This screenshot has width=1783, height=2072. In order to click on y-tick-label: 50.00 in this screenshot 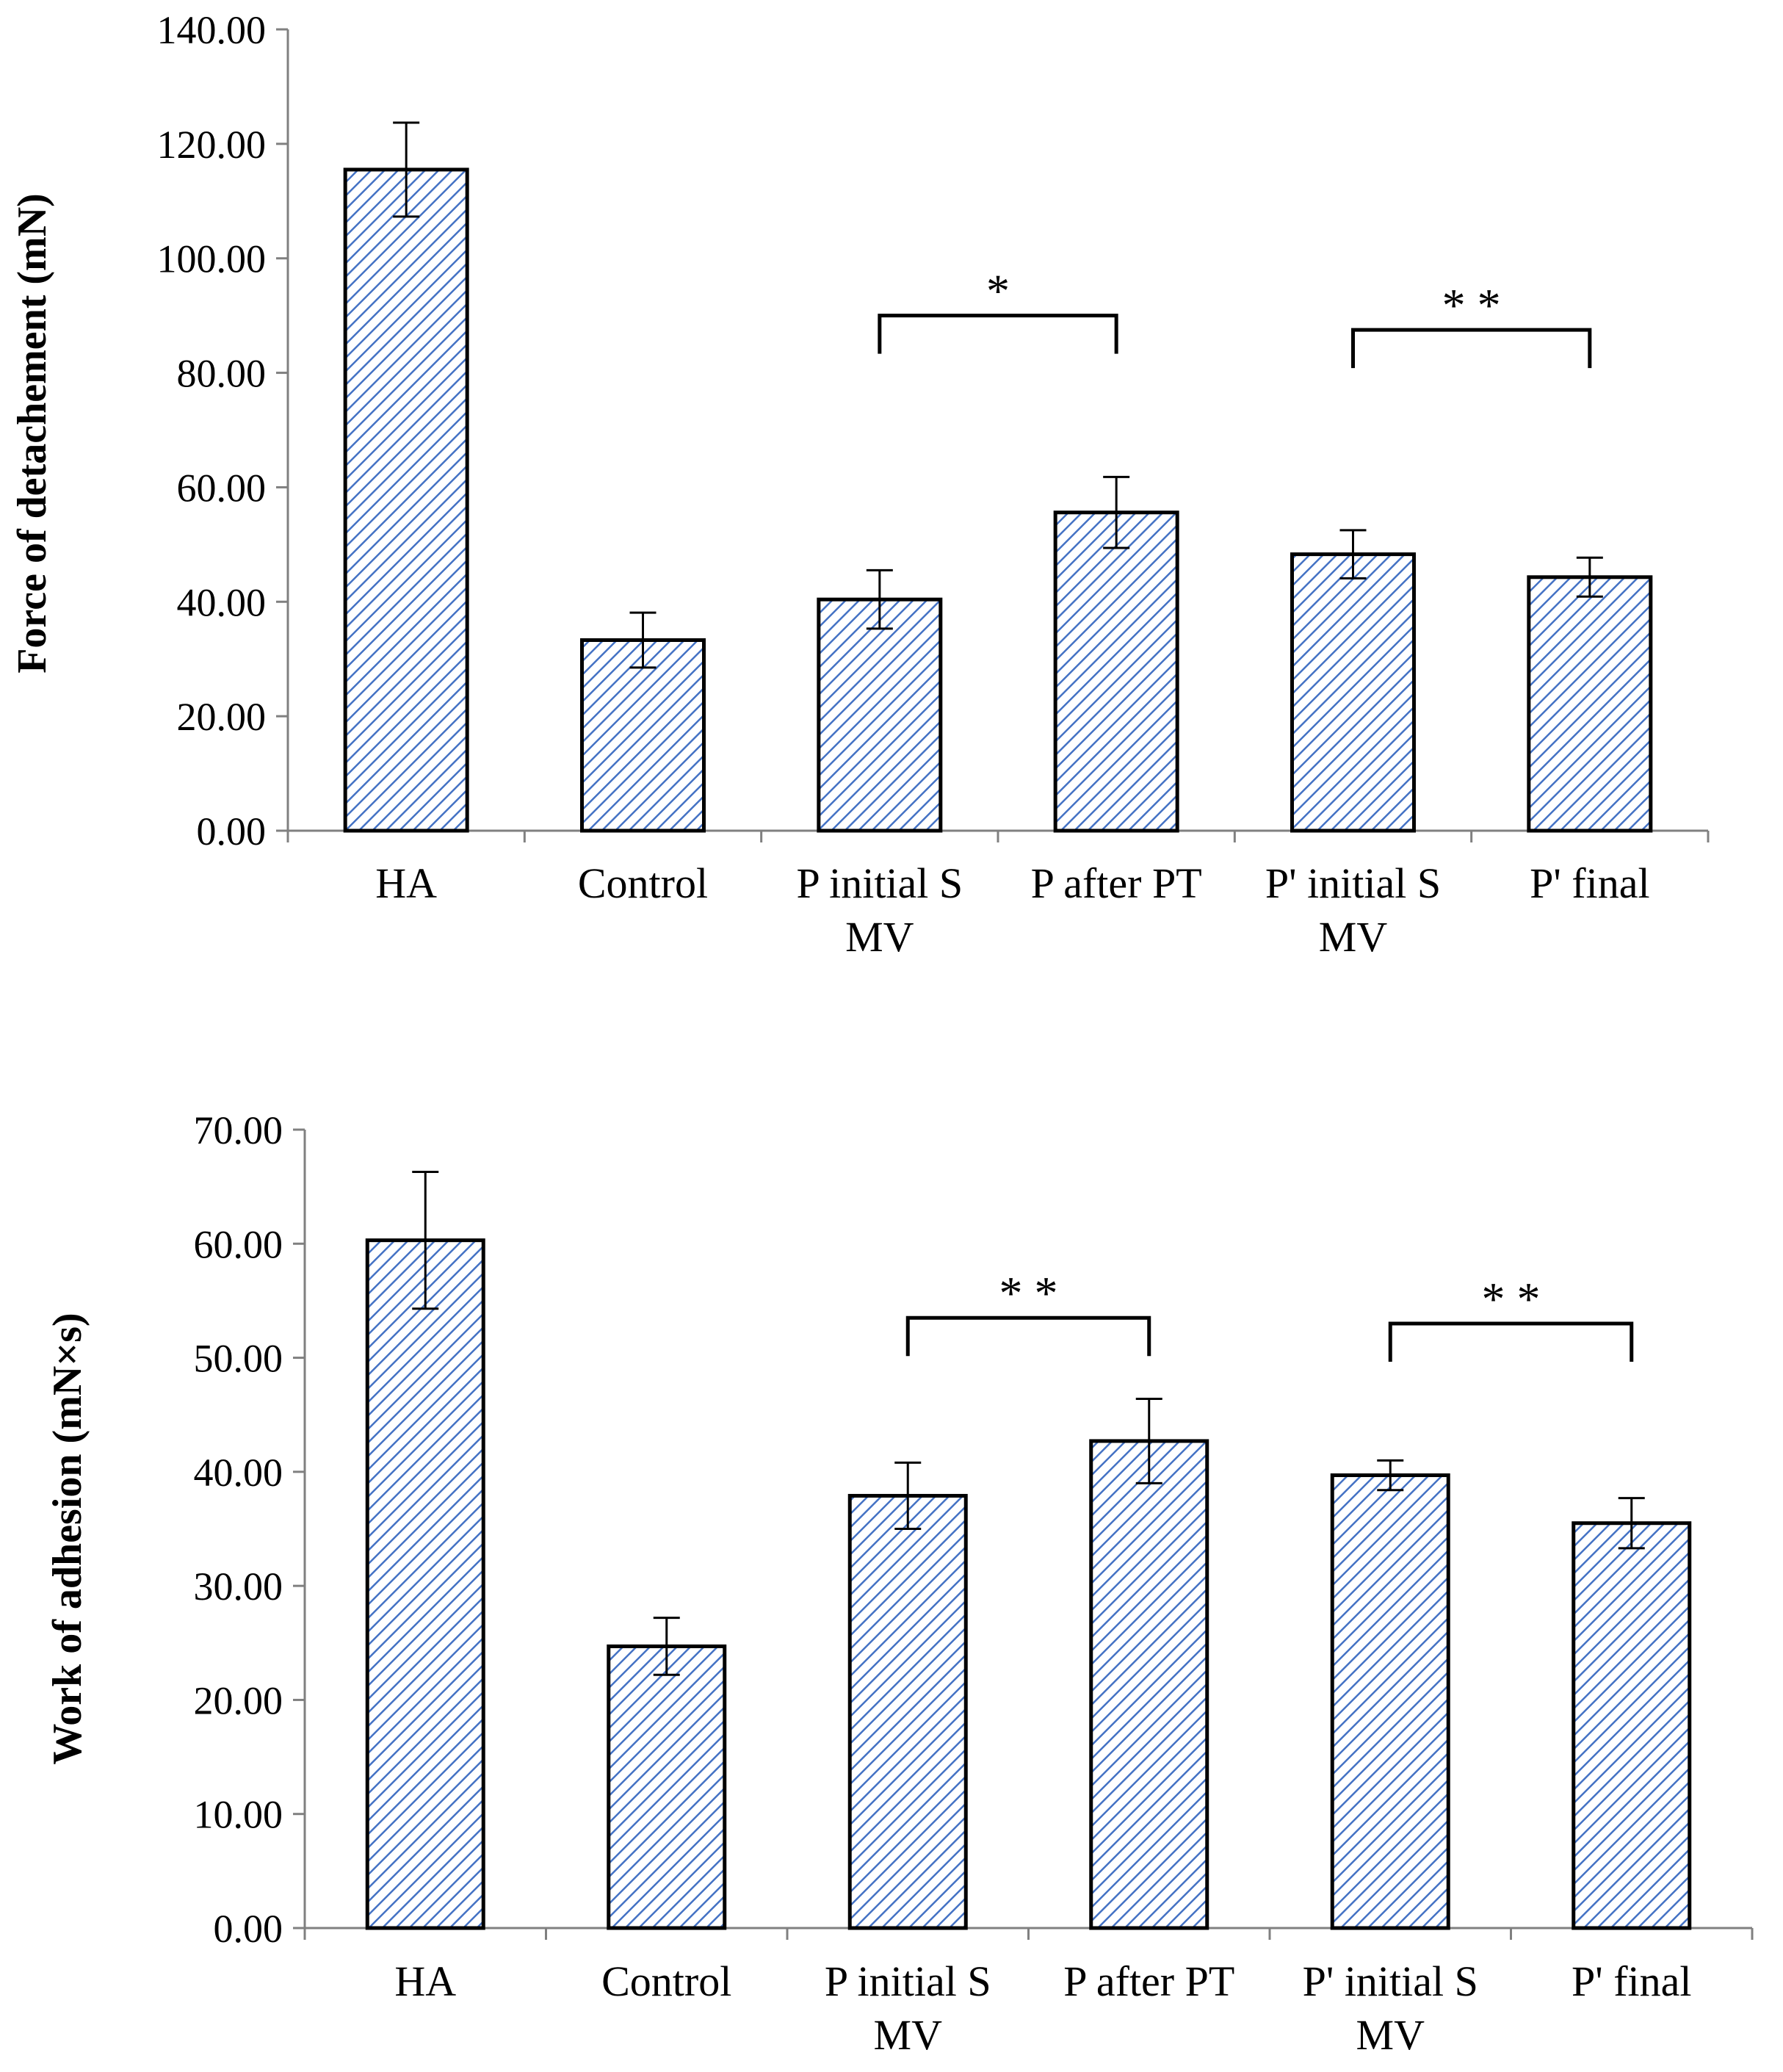, I will do `click(239, 1359)`.